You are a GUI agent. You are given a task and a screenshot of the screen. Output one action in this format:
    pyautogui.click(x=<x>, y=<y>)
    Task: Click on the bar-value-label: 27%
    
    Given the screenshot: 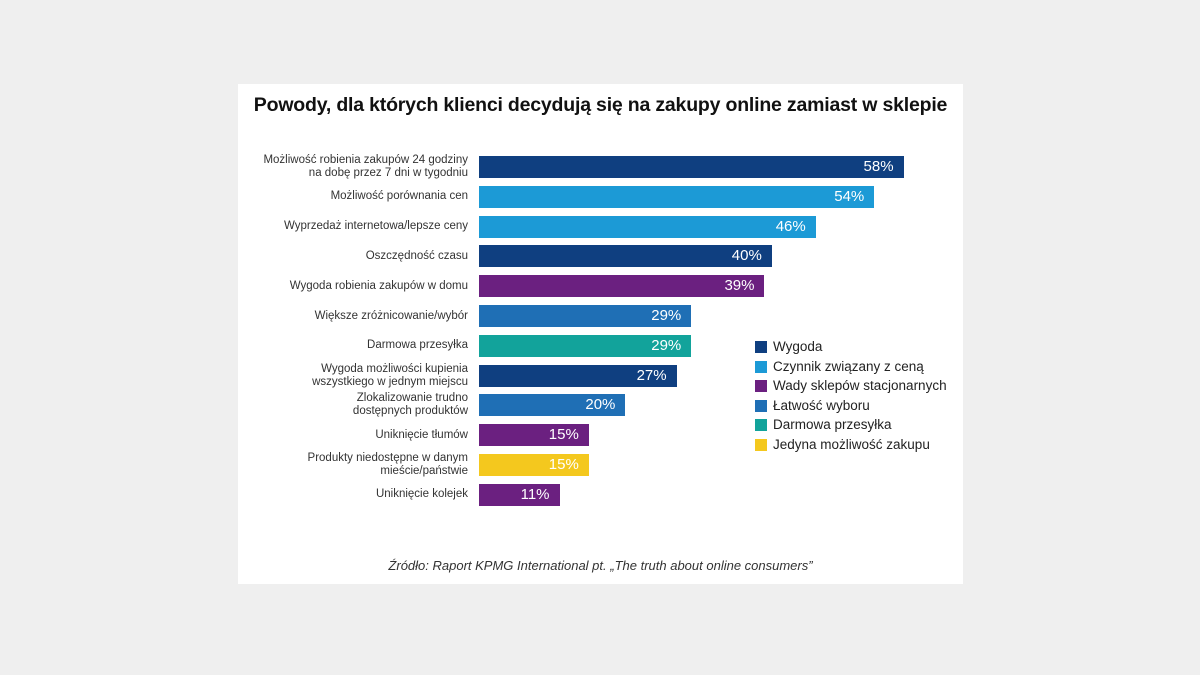 What is the action you would take?
    pyautogui.click(x=651, y=375)
    